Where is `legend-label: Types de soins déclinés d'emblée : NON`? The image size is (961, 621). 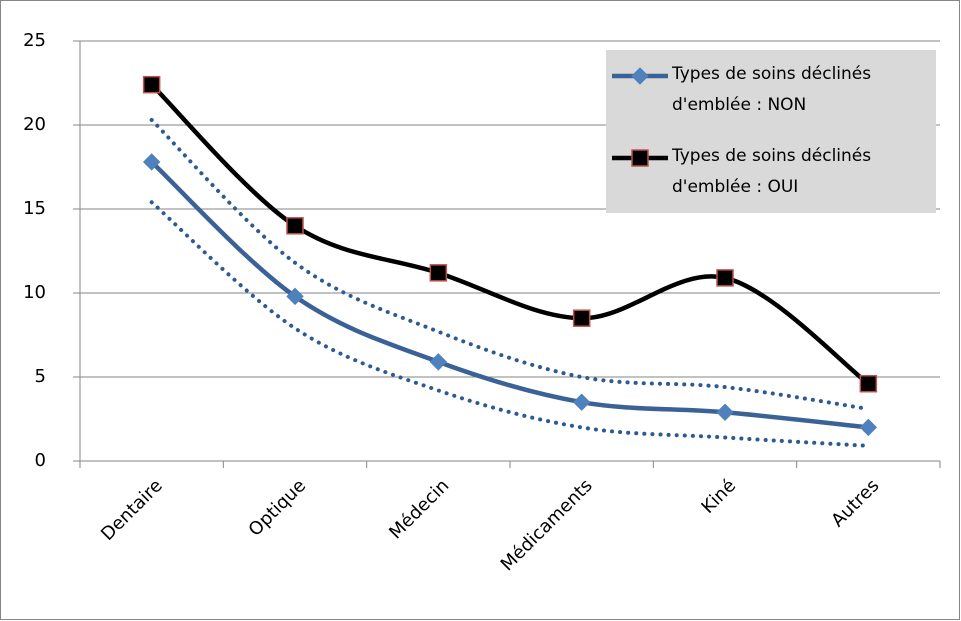
legend-label: Types de soins déclinés d'emblée : NON is located at coordinates (772, 89).